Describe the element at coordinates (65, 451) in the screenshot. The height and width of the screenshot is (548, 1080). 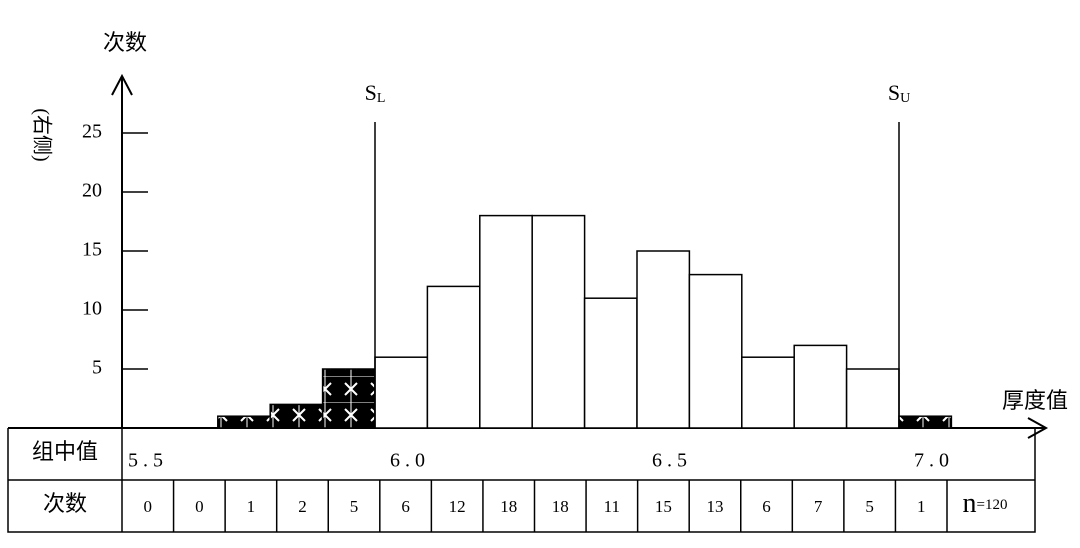
I see `row-label: 组中值` at that location.